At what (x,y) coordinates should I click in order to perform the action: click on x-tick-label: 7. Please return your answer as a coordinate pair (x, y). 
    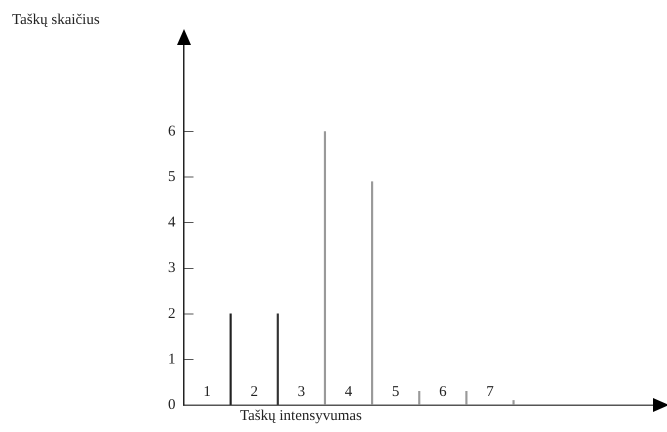
    Looking at the image, I should click on (490, 392).